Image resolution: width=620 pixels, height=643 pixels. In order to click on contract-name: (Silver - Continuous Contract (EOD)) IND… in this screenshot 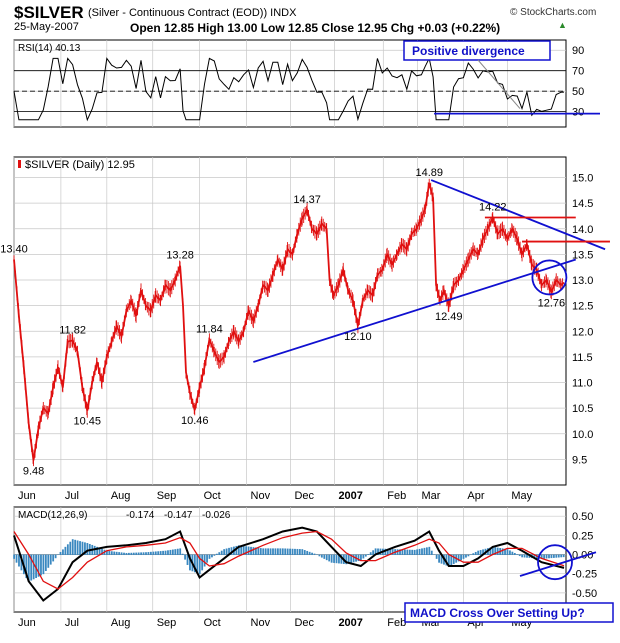, I will do `click(192, 13)`.